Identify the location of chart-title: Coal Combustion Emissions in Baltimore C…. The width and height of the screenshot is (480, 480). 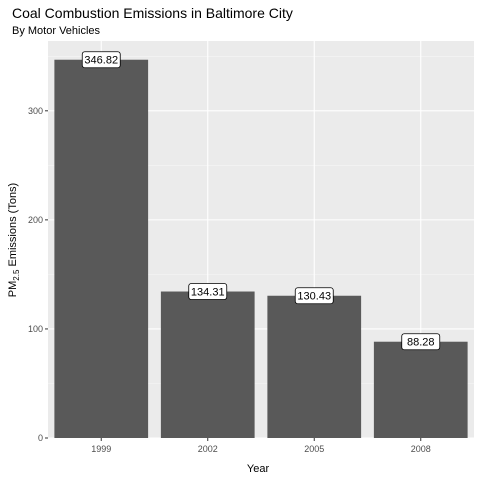
(152, 13).